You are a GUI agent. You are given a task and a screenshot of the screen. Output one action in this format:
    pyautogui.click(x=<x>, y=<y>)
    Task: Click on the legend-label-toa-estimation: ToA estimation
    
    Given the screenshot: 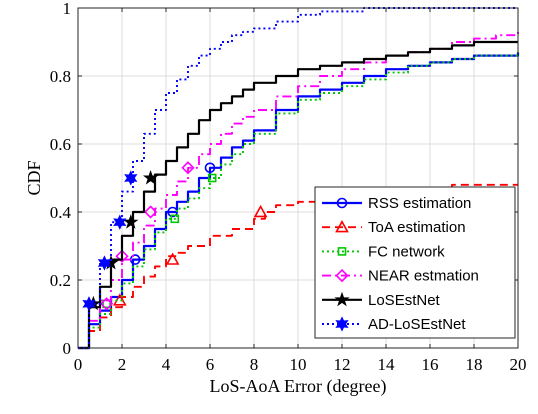 What is the action you would take?
    pyautogui.click(x=417, y=227)
    